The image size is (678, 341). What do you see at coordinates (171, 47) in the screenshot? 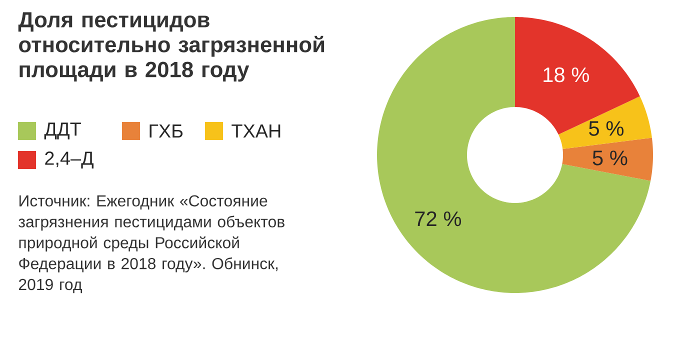
I see `text: Доля пестицидов относительно загрязненной площади в 2018 году` at bounding box center [171, 47].